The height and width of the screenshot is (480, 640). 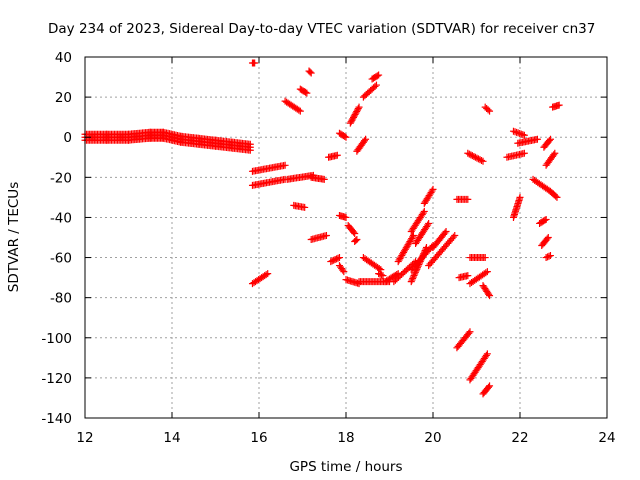 What do you see at coordinates (299, 206) in the screenshot?
I see `series-s07` at bounding box center [299, 206].